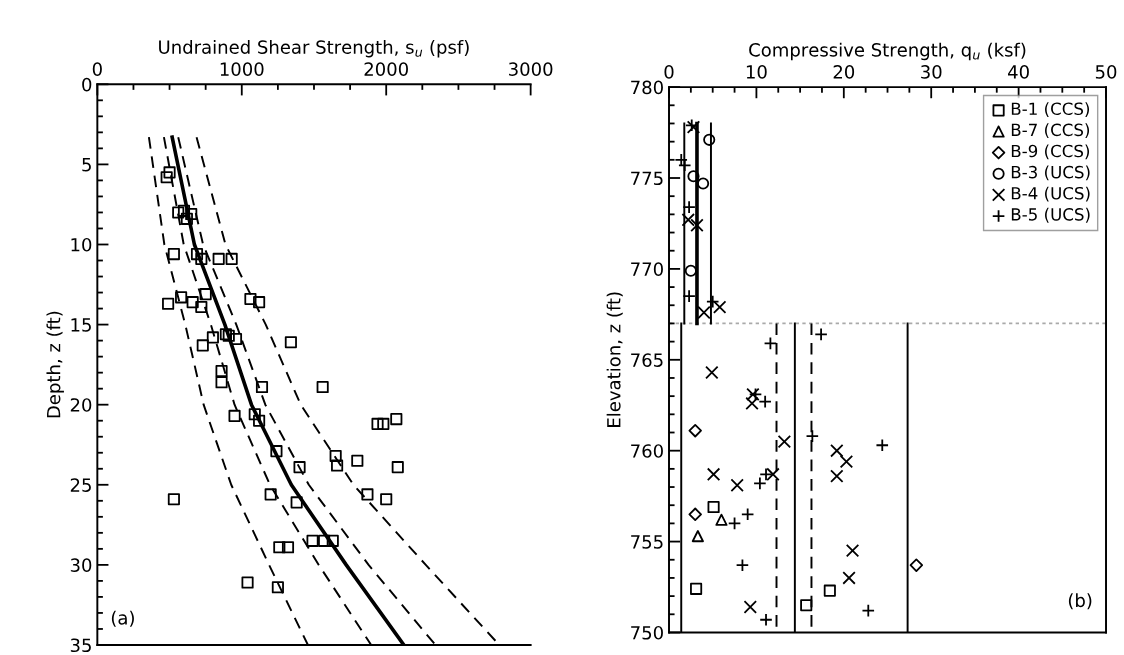 This screenshot has width=1124, height=655. I want to click on y-tick-label: 770, so click(647, 269).